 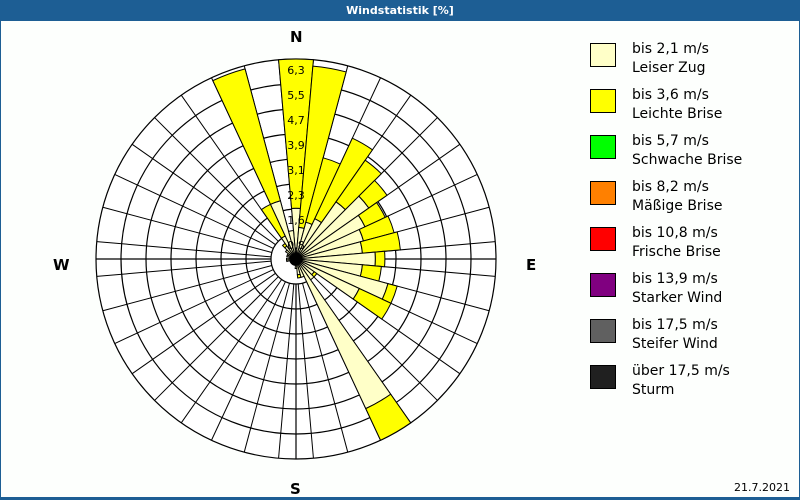 I want to click on legend-swatch-leichte-brise, so click(x=603, y=101).